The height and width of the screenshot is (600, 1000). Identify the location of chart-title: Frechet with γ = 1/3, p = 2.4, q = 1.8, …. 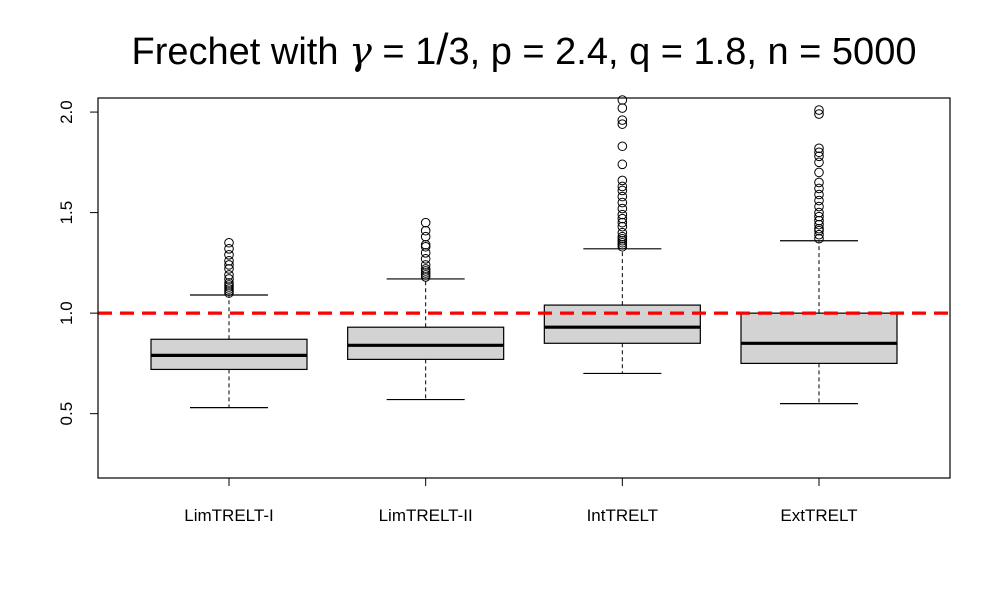
(524, 49).